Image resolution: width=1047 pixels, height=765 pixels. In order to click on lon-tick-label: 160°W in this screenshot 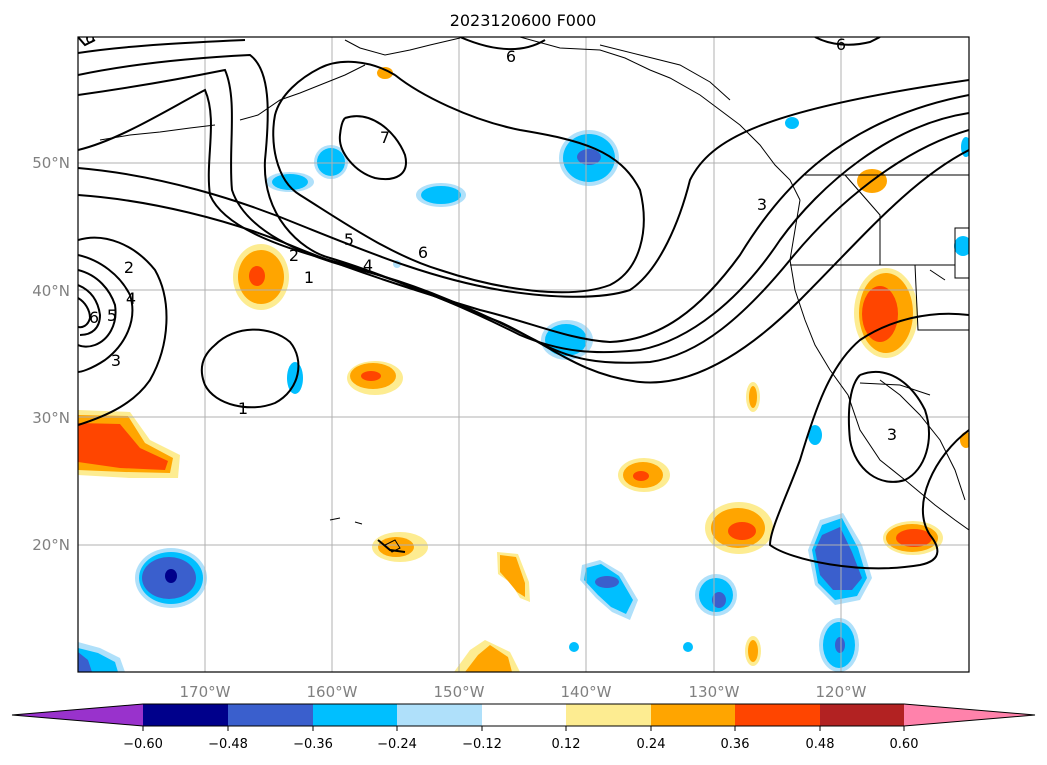, I will do `click(332, 692)`.